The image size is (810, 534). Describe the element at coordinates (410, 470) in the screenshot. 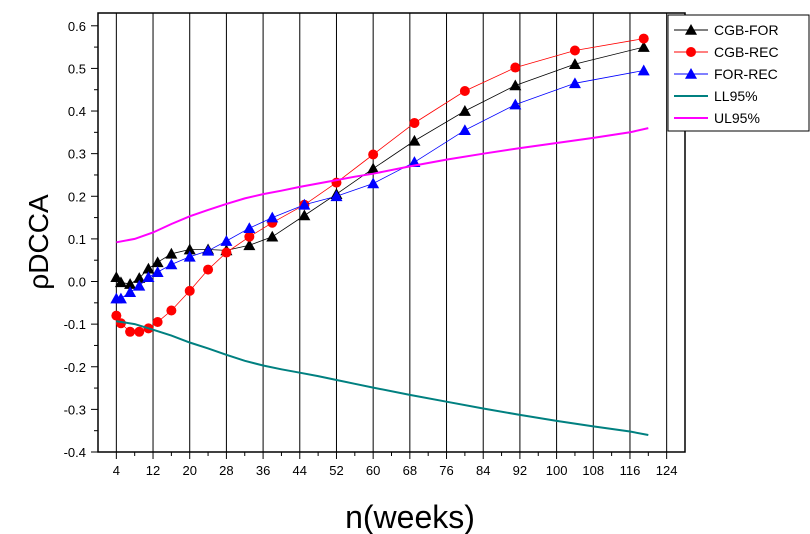

I see `x-tick-label: 68` at that location.